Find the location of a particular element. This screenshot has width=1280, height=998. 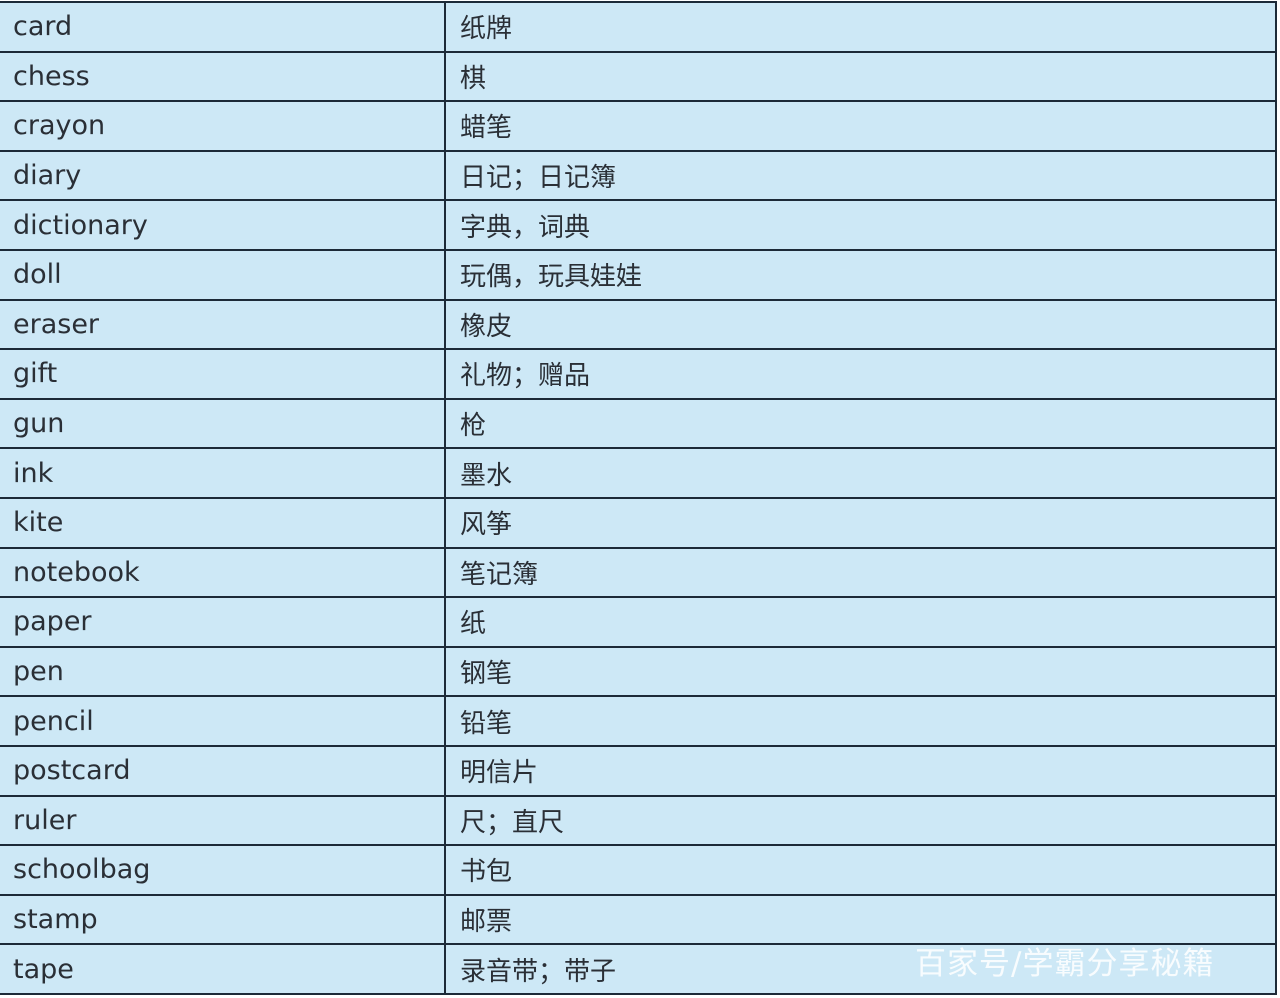

chinese-meaning: 日记；日记簿 is located at coordinates (860, 175).